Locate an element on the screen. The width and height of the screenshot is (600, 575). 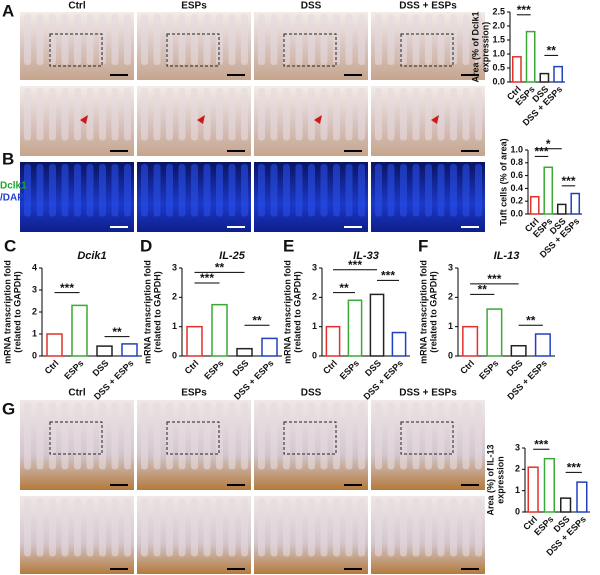
panel-letter: B is located at coordinates (8, 158).